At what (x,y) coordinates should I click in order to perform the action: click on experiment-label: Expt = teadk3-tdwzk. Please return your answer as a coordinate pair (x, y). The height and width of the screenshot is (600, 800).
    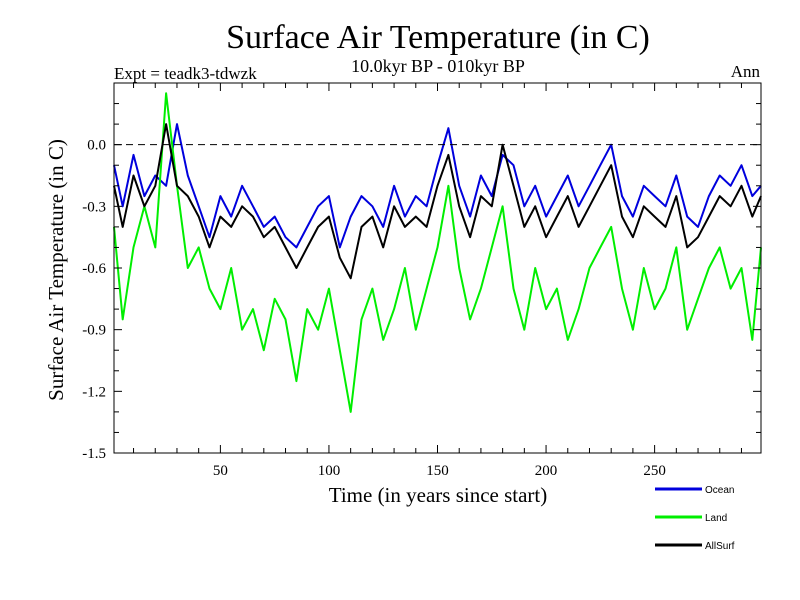
    Looking at the image, I should click on (185, 73).